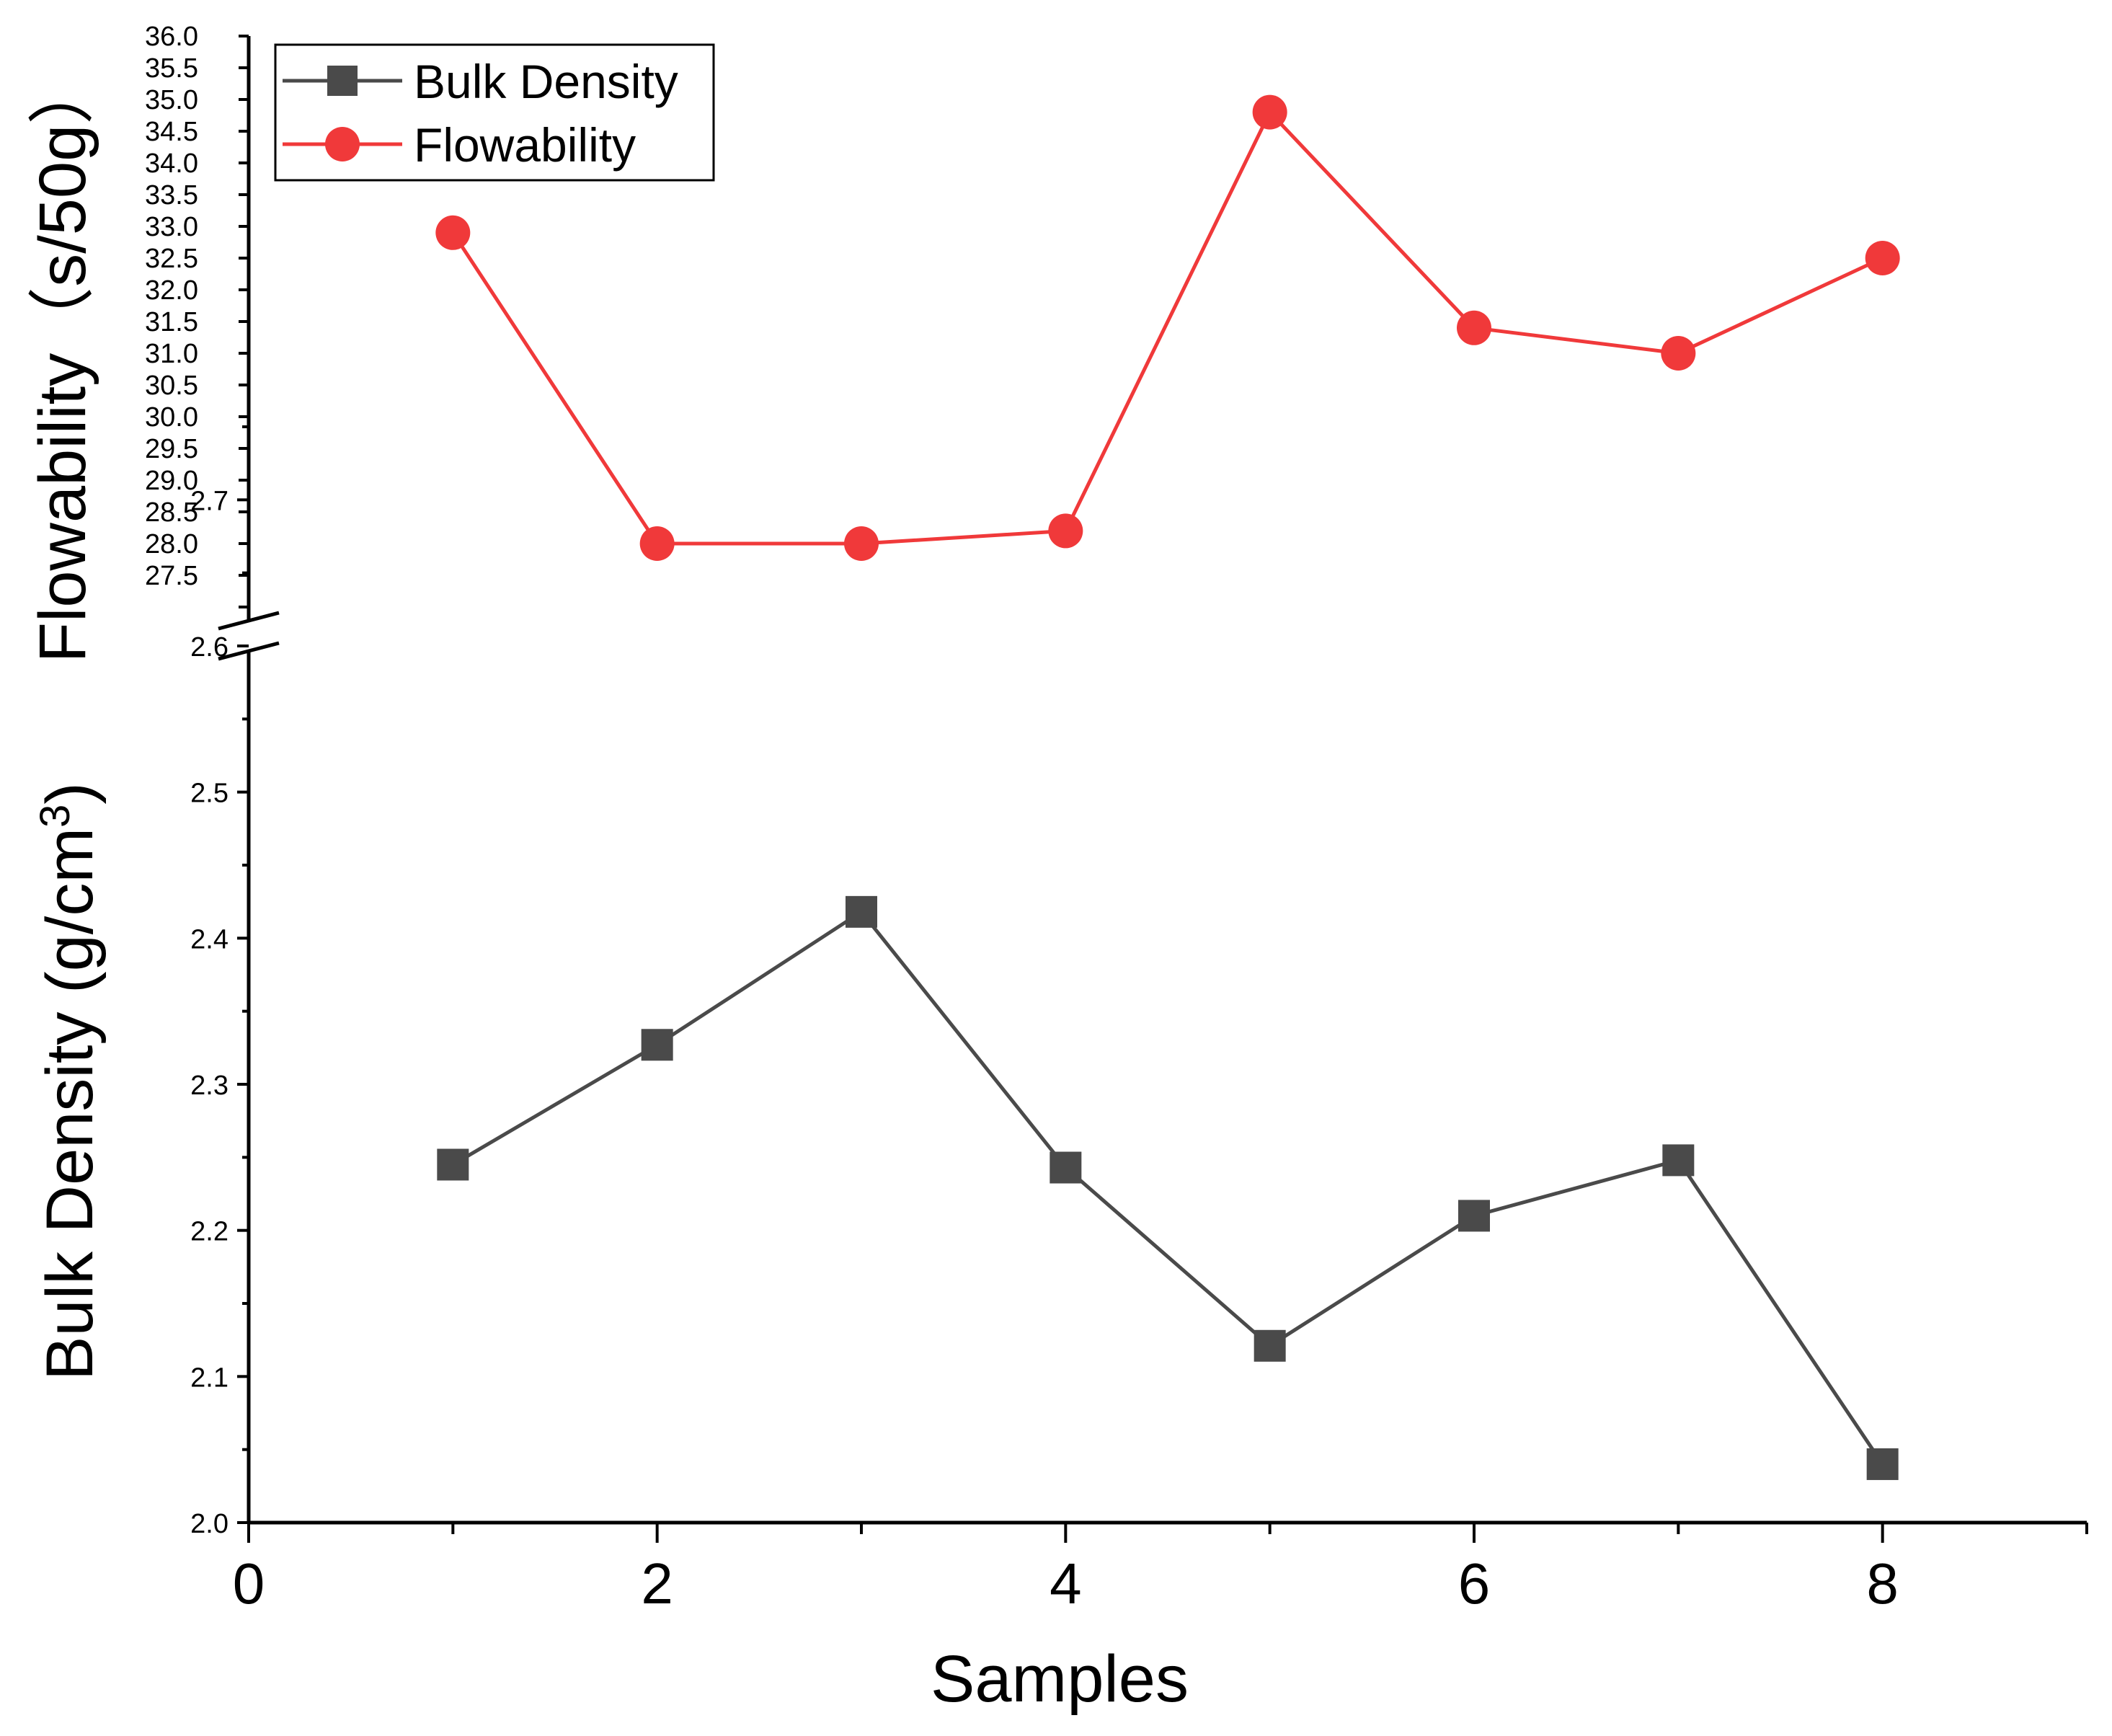  Describe the element at coordinates (209, 1086) in the screenshot. I see `bulk-density-tick-label: 2.3` at that location.